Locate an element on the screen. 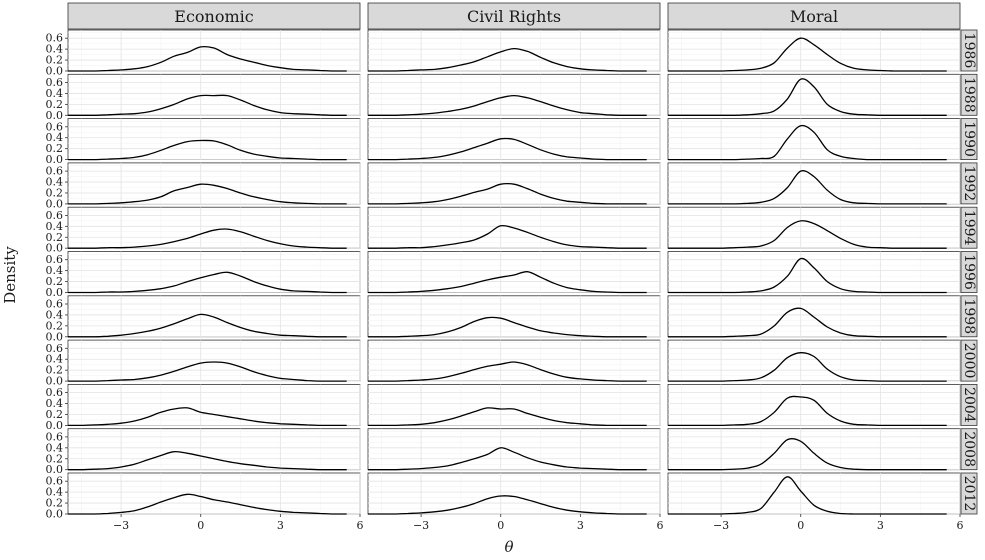  facet-strip-1986: 1986 is located at coordinates (969, 50).